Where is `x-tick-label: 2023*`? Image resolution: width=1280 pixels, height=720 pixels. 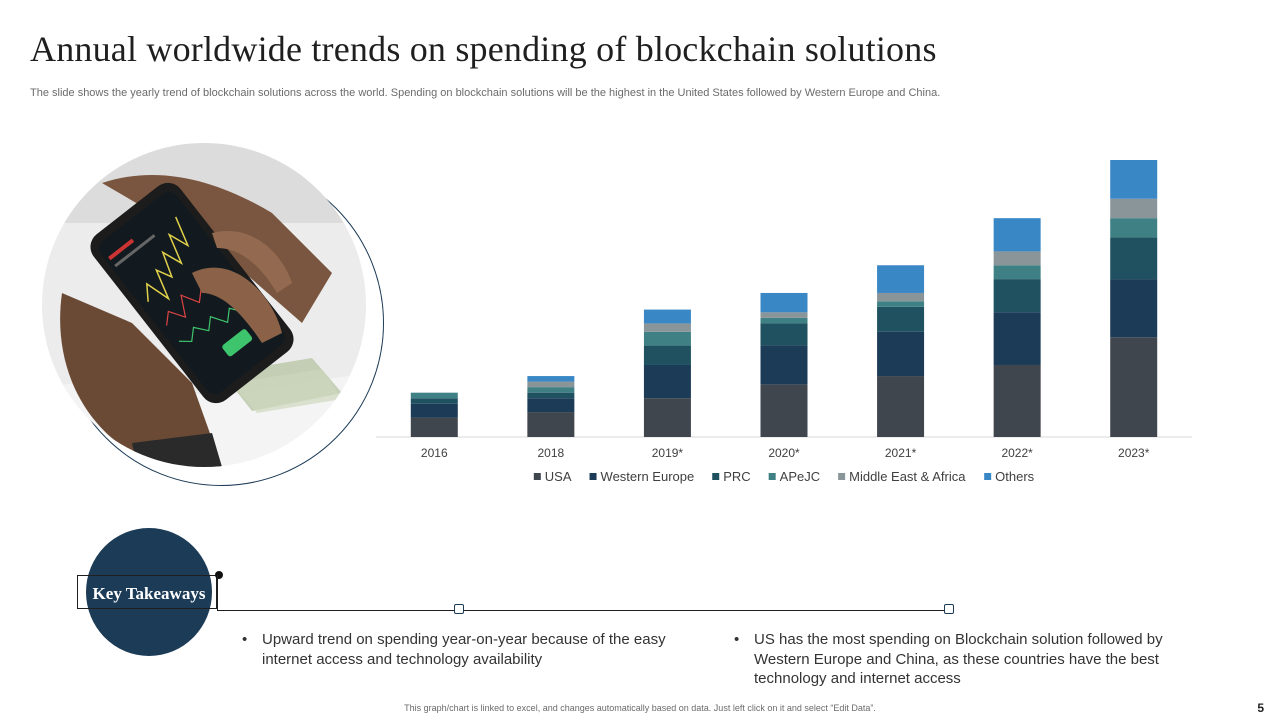
x-tick-label: 2023* is located at coordinates (1134, 453).